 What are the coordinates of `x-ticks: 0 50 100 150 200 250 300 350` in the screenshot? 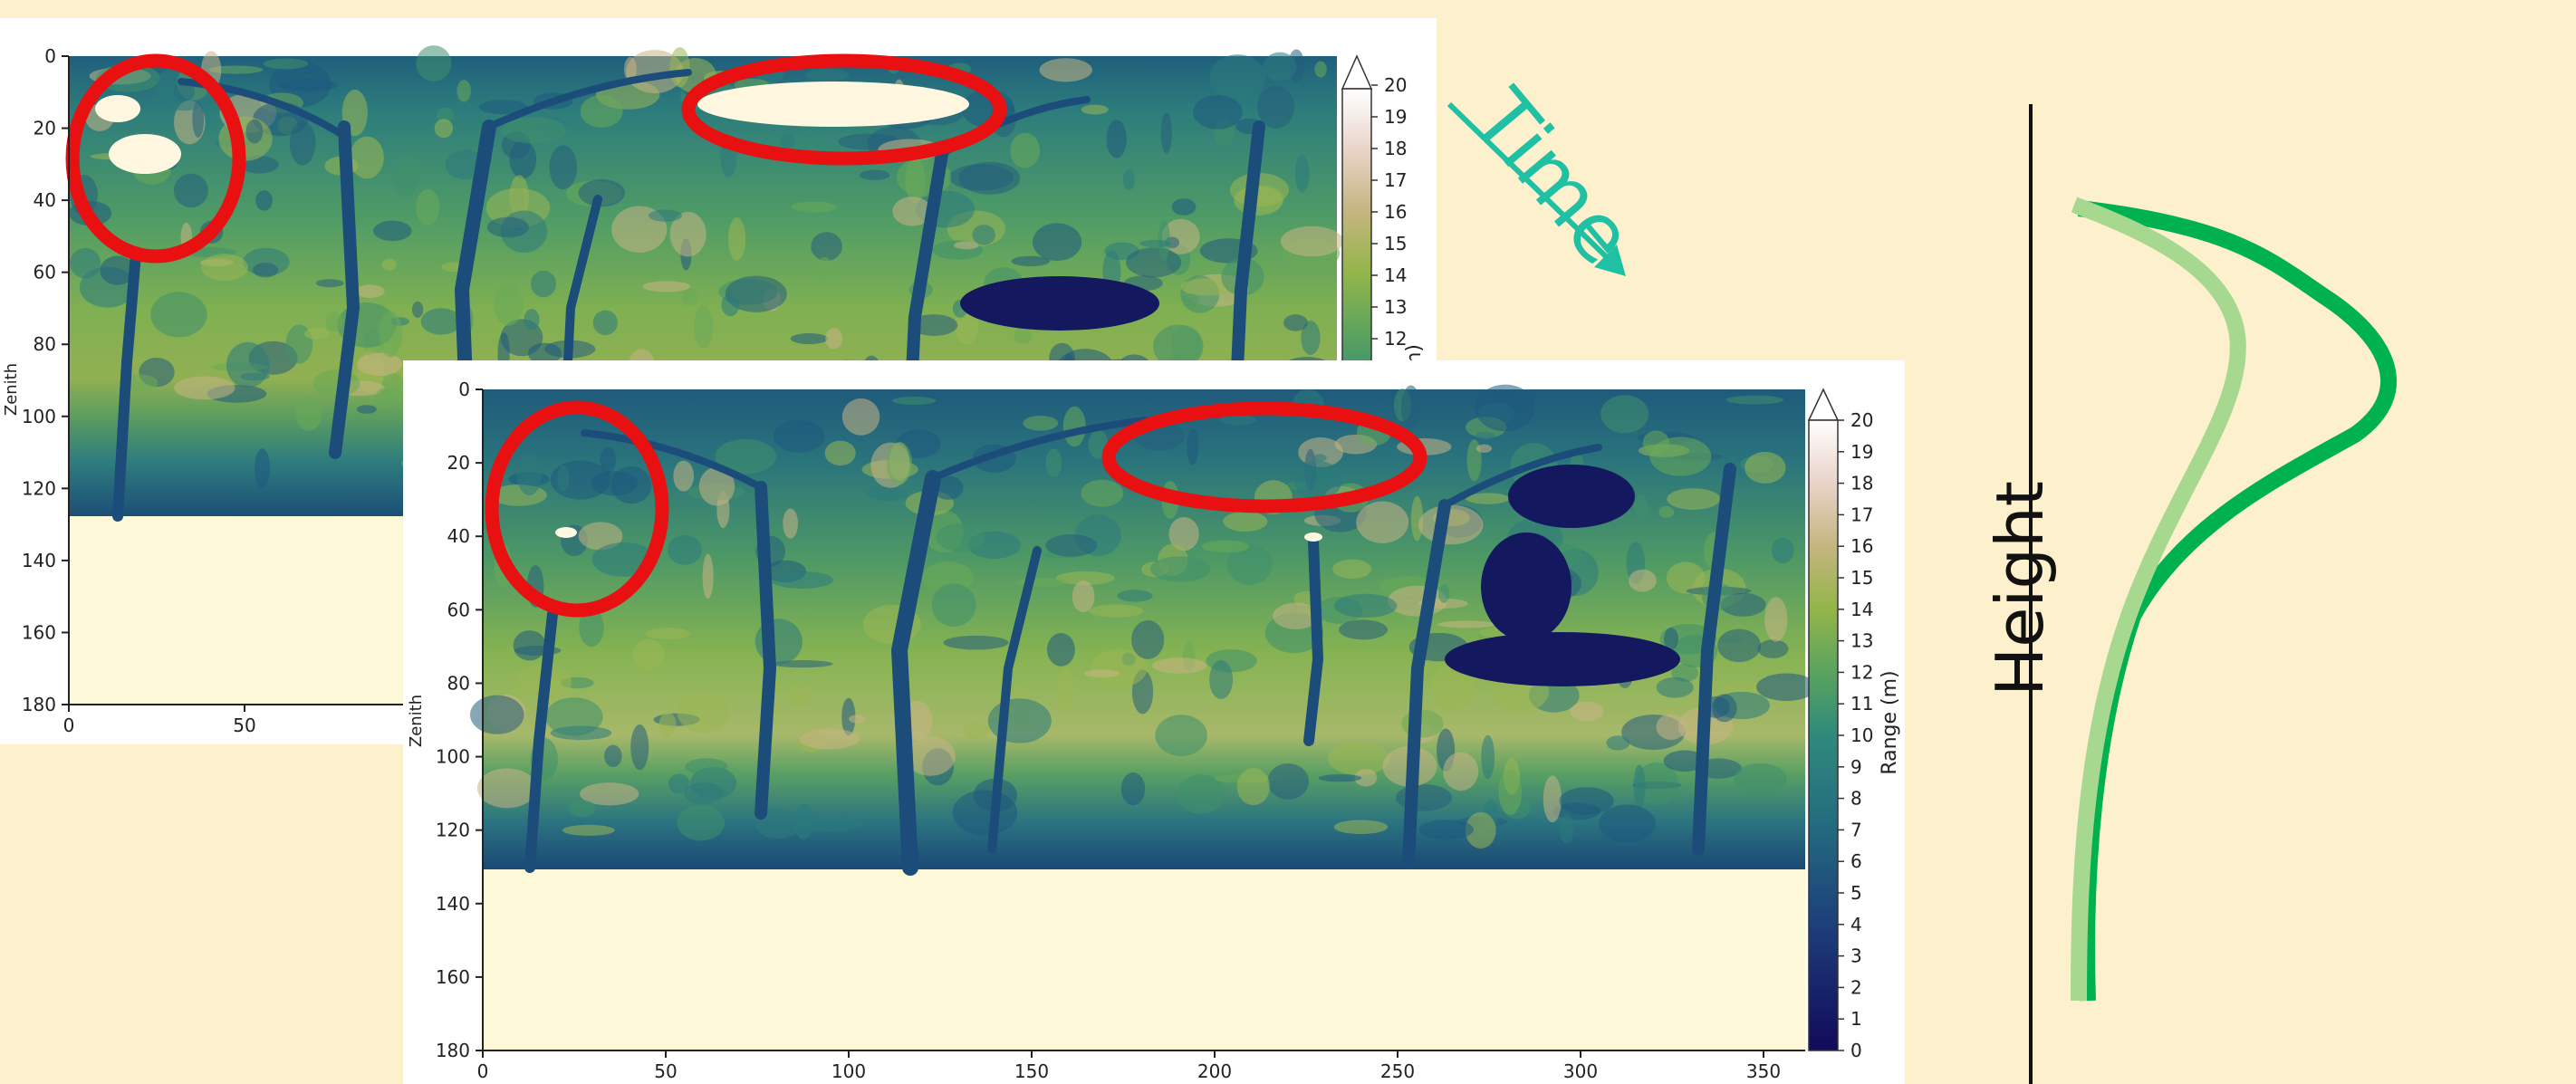 It's located at (1129, 1066).